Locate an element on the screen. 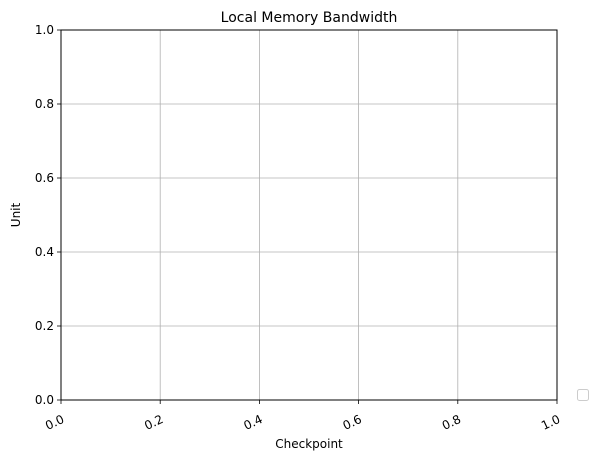 The width and height of the screenshot is (598, 461). chart-title: Local Memory Bandwidth is located at coordinates (309, 18).